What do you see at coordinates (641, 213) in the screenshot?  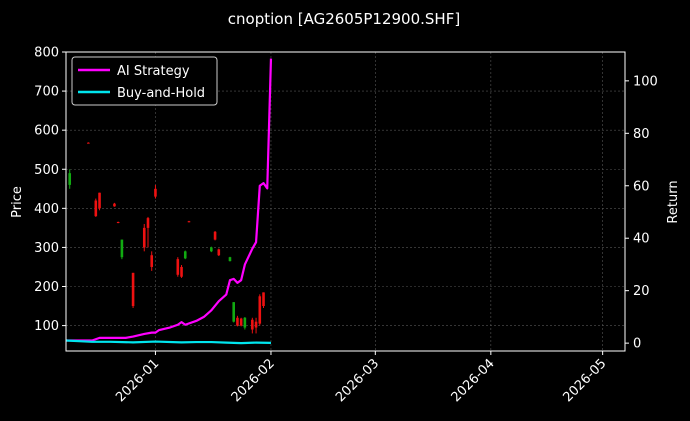 I see `right-axis: 0 20 40 60 80 100` at bounding box center [641, 213].